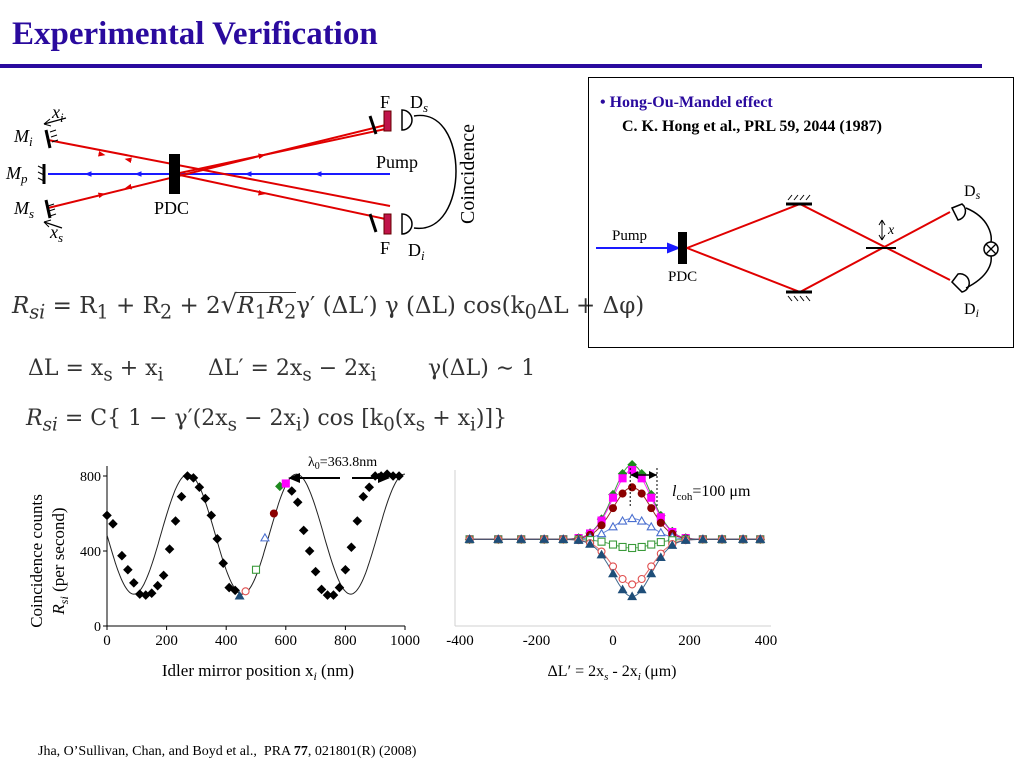 Image resolution: width=1024 pixels, height=768 pixels. What do you see at coordinates (171, 208) in the screenshot?
I see `pdc-label: PDC` at bounding box center [171, 208].